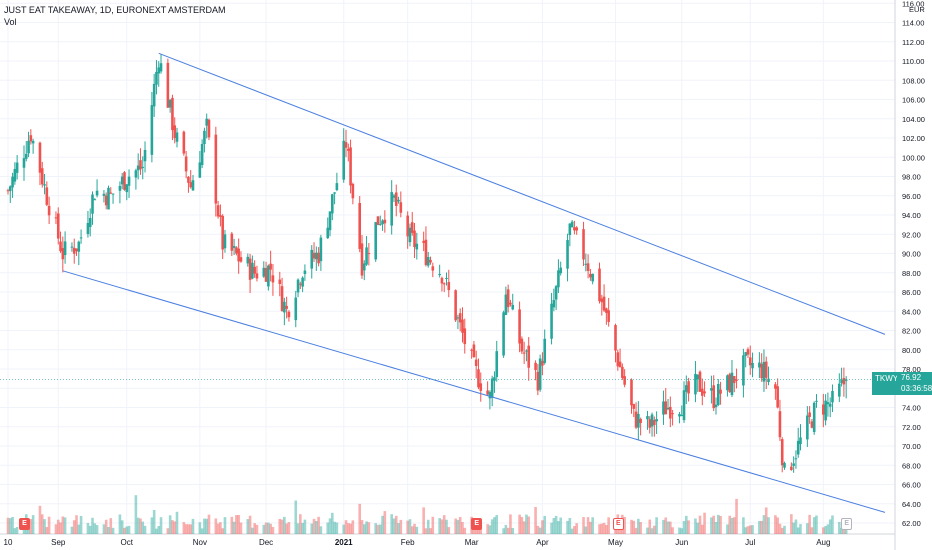 This screenshot has width=932, height=550. Describe the element at coordinates (200, 542) in the screenshot. I see `x-tick-label: Nov` at that location.